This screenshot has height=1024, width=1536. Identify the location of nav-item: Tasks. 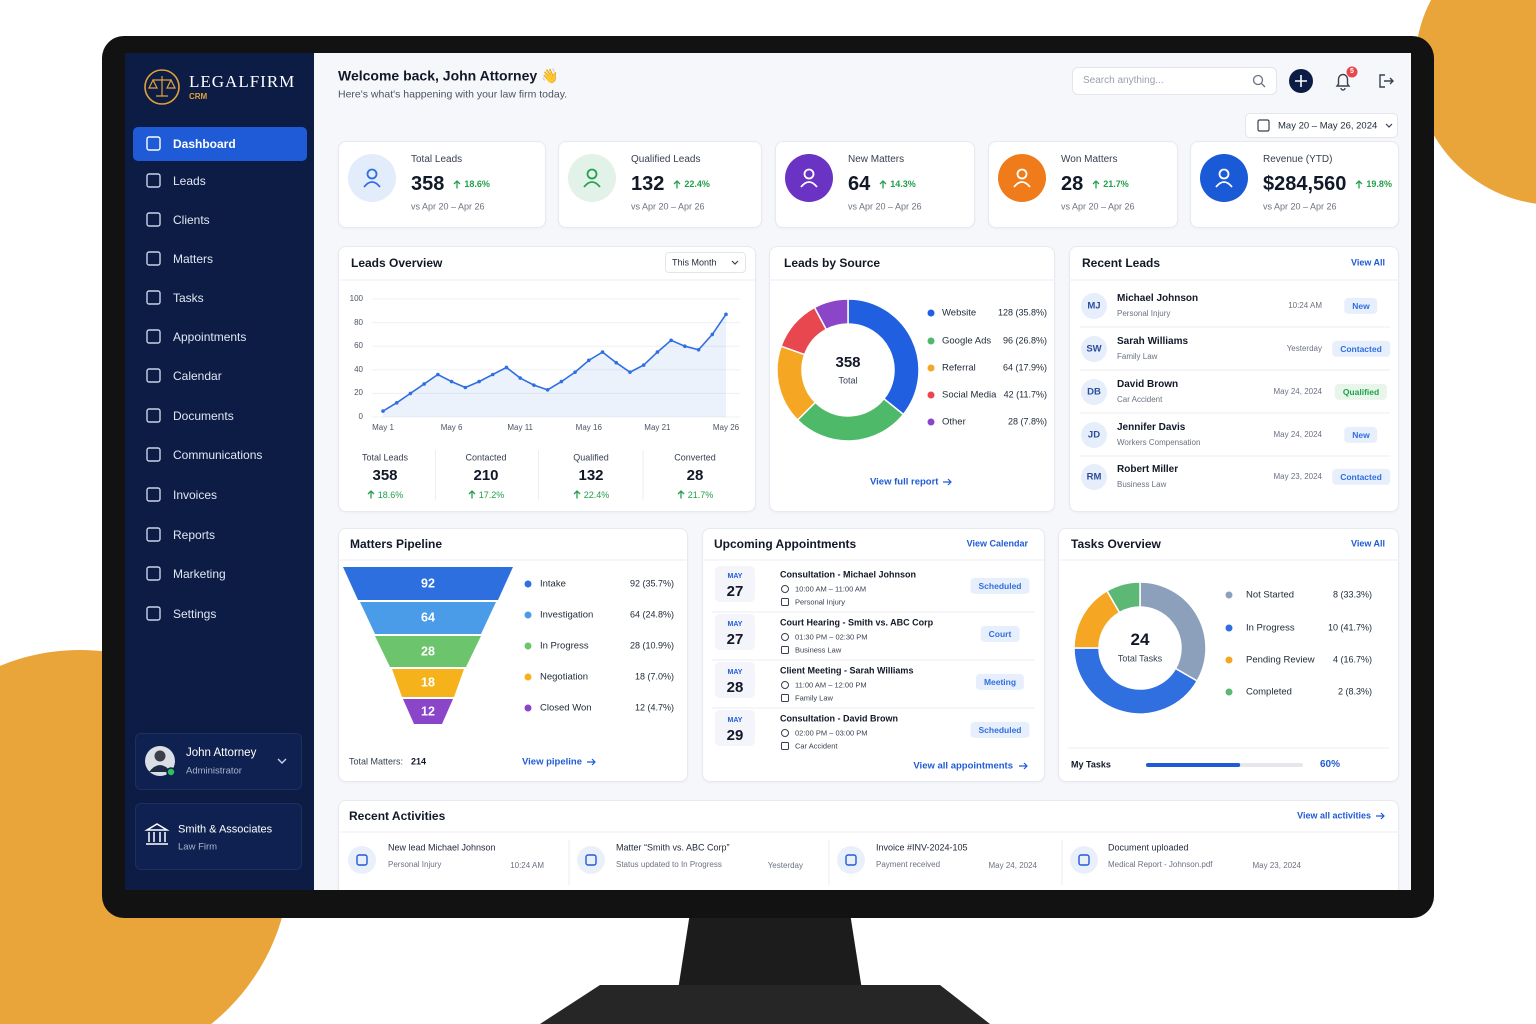
(188, 297).